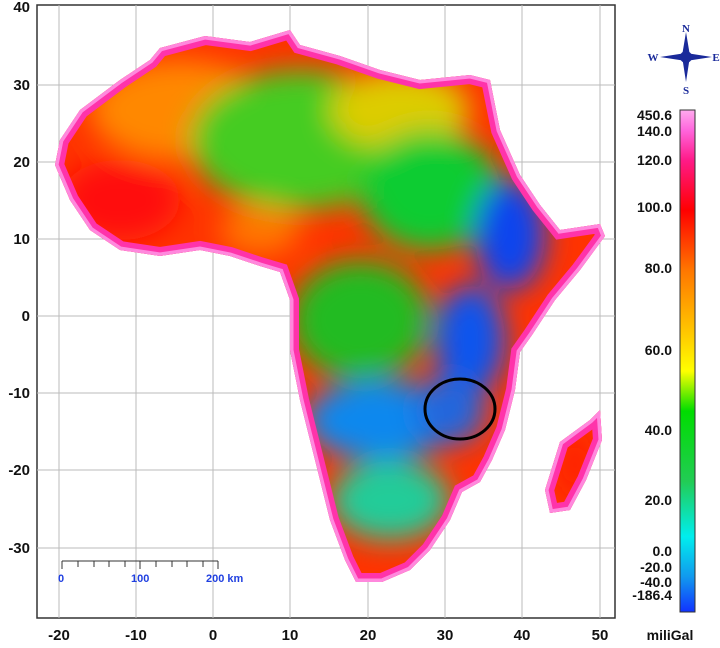 This screenshot has height=648, width=720. What do you see at coordinates (658, 430) in the screenshot?
I see `colorbar-label: 40.0` at bounding box center [658, 430].